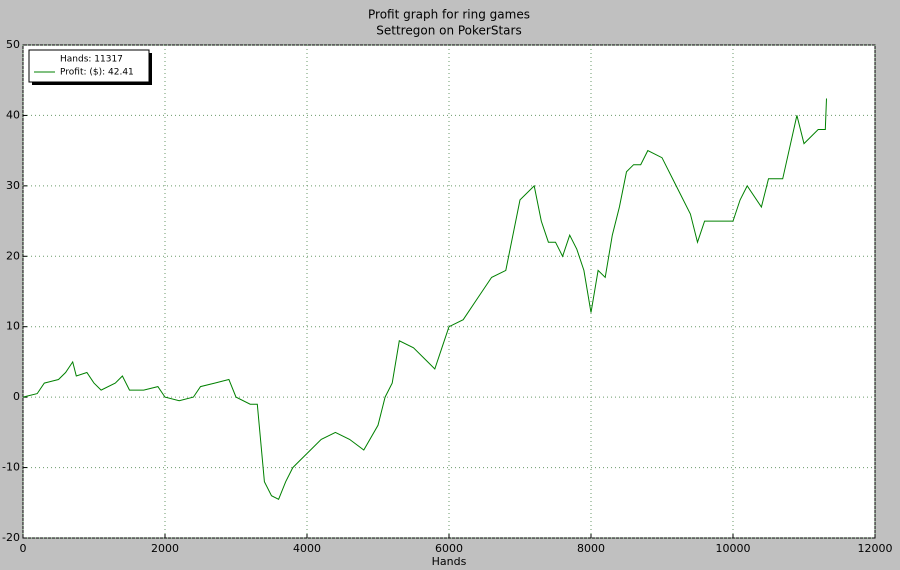 This screenshot has width=900, height=570. I want to click on chart-subtitle: Settregon on PokerStars, so click(448, 31).